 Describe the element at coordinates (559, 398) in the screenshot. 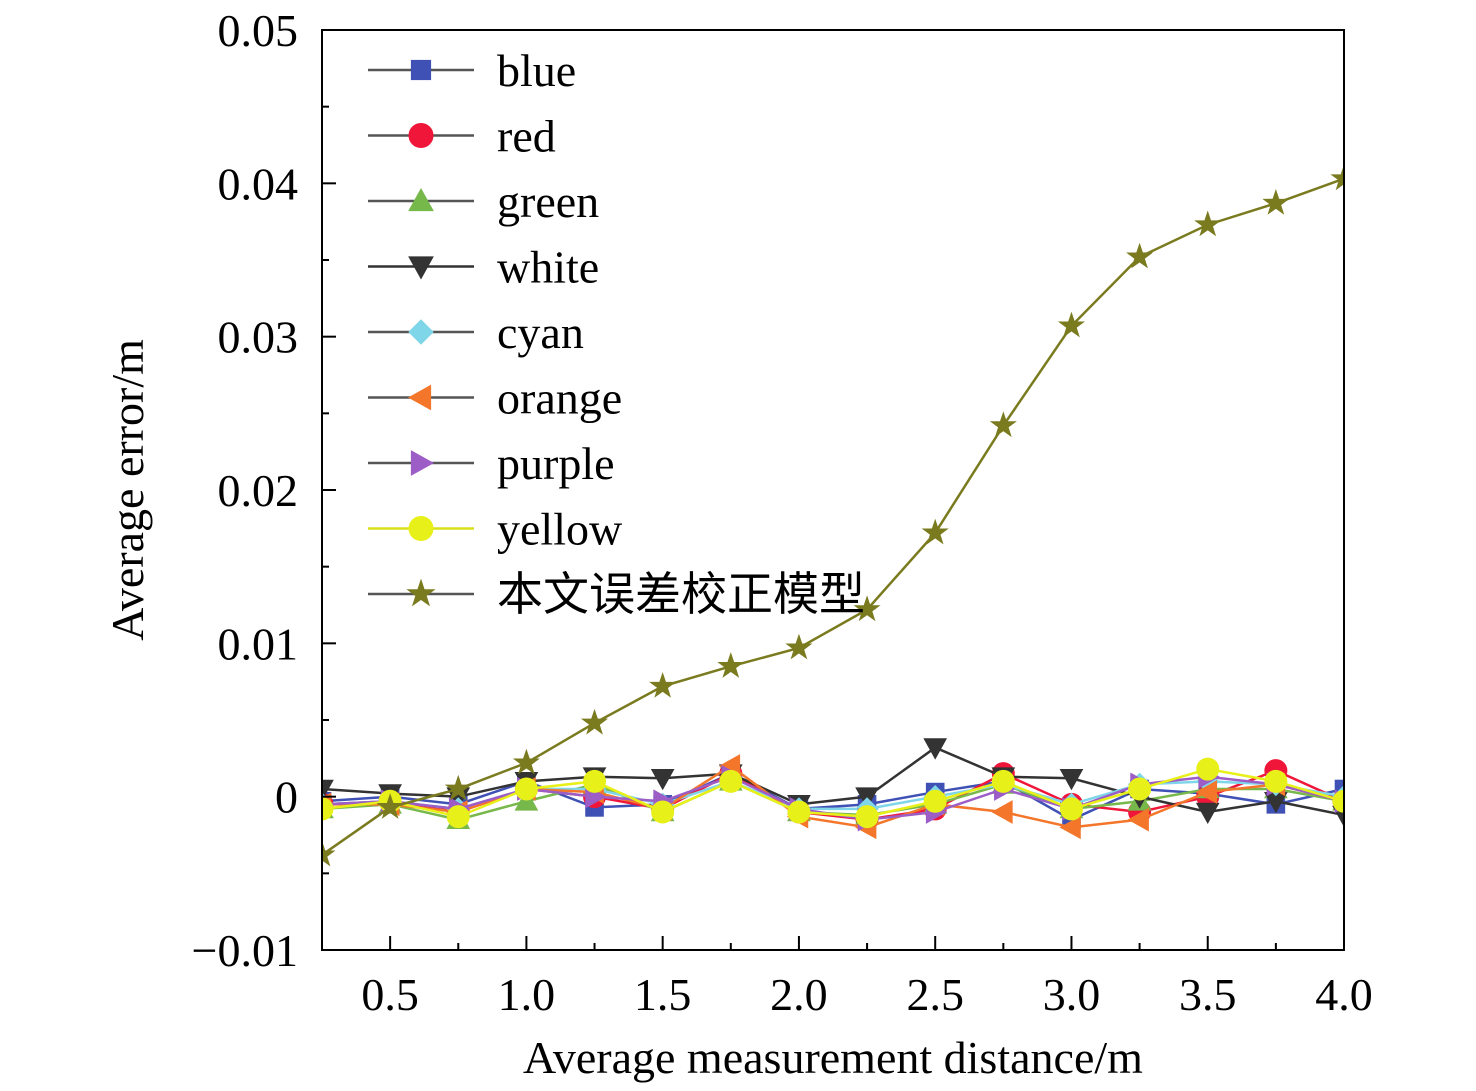

I see `legend-label: orange` at that location.